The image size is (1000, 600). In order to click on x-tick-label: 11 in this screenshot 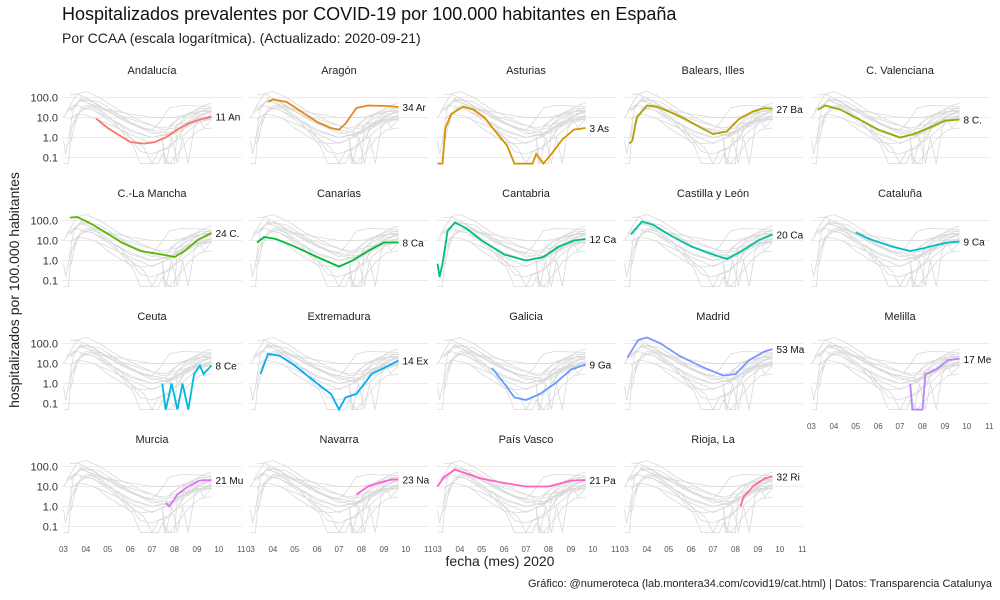, I will do `click(989, 426)`.